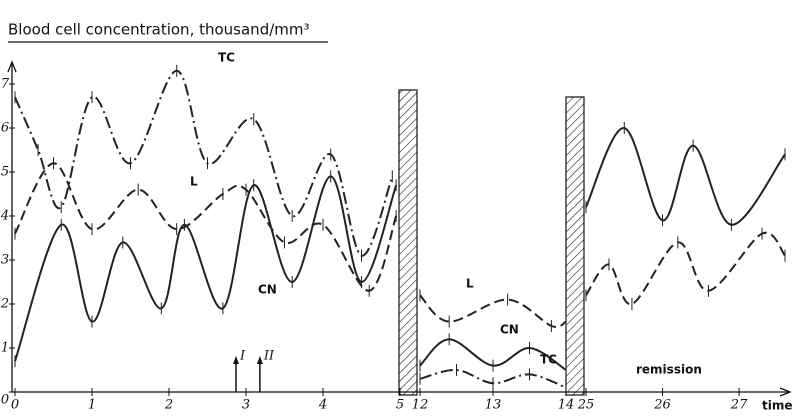  What do you see at coordinates (662, 405) in the screenshot?
I see `x-tick-label: 26` at bounding box center [662, 405].